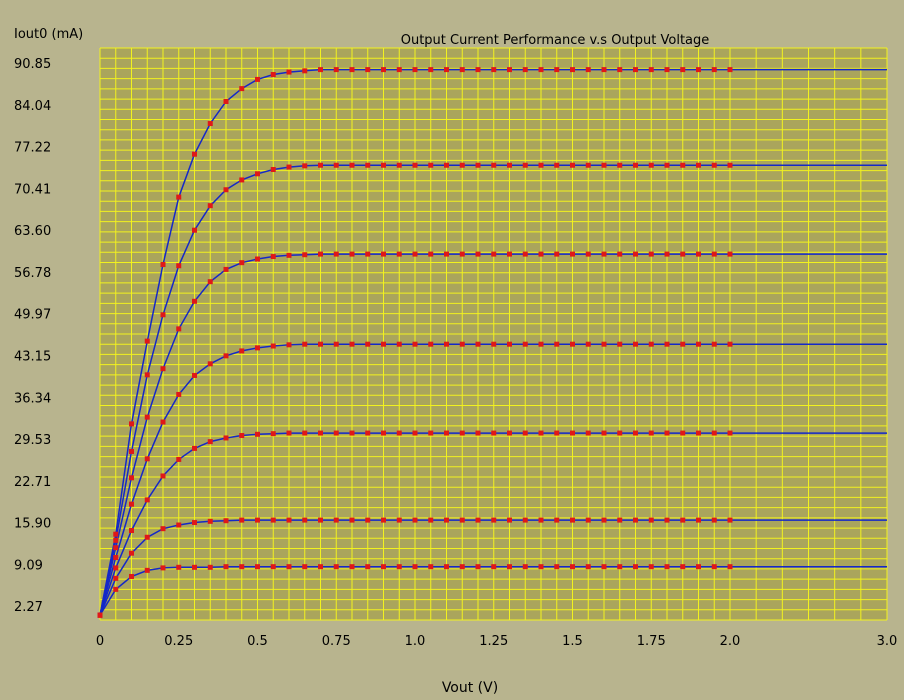 The width and height of the screenshot is (904, 700). Describe the element at coordinates (32, 357) in the screenshot. I see `y-tick-label: 43.15` at that location.